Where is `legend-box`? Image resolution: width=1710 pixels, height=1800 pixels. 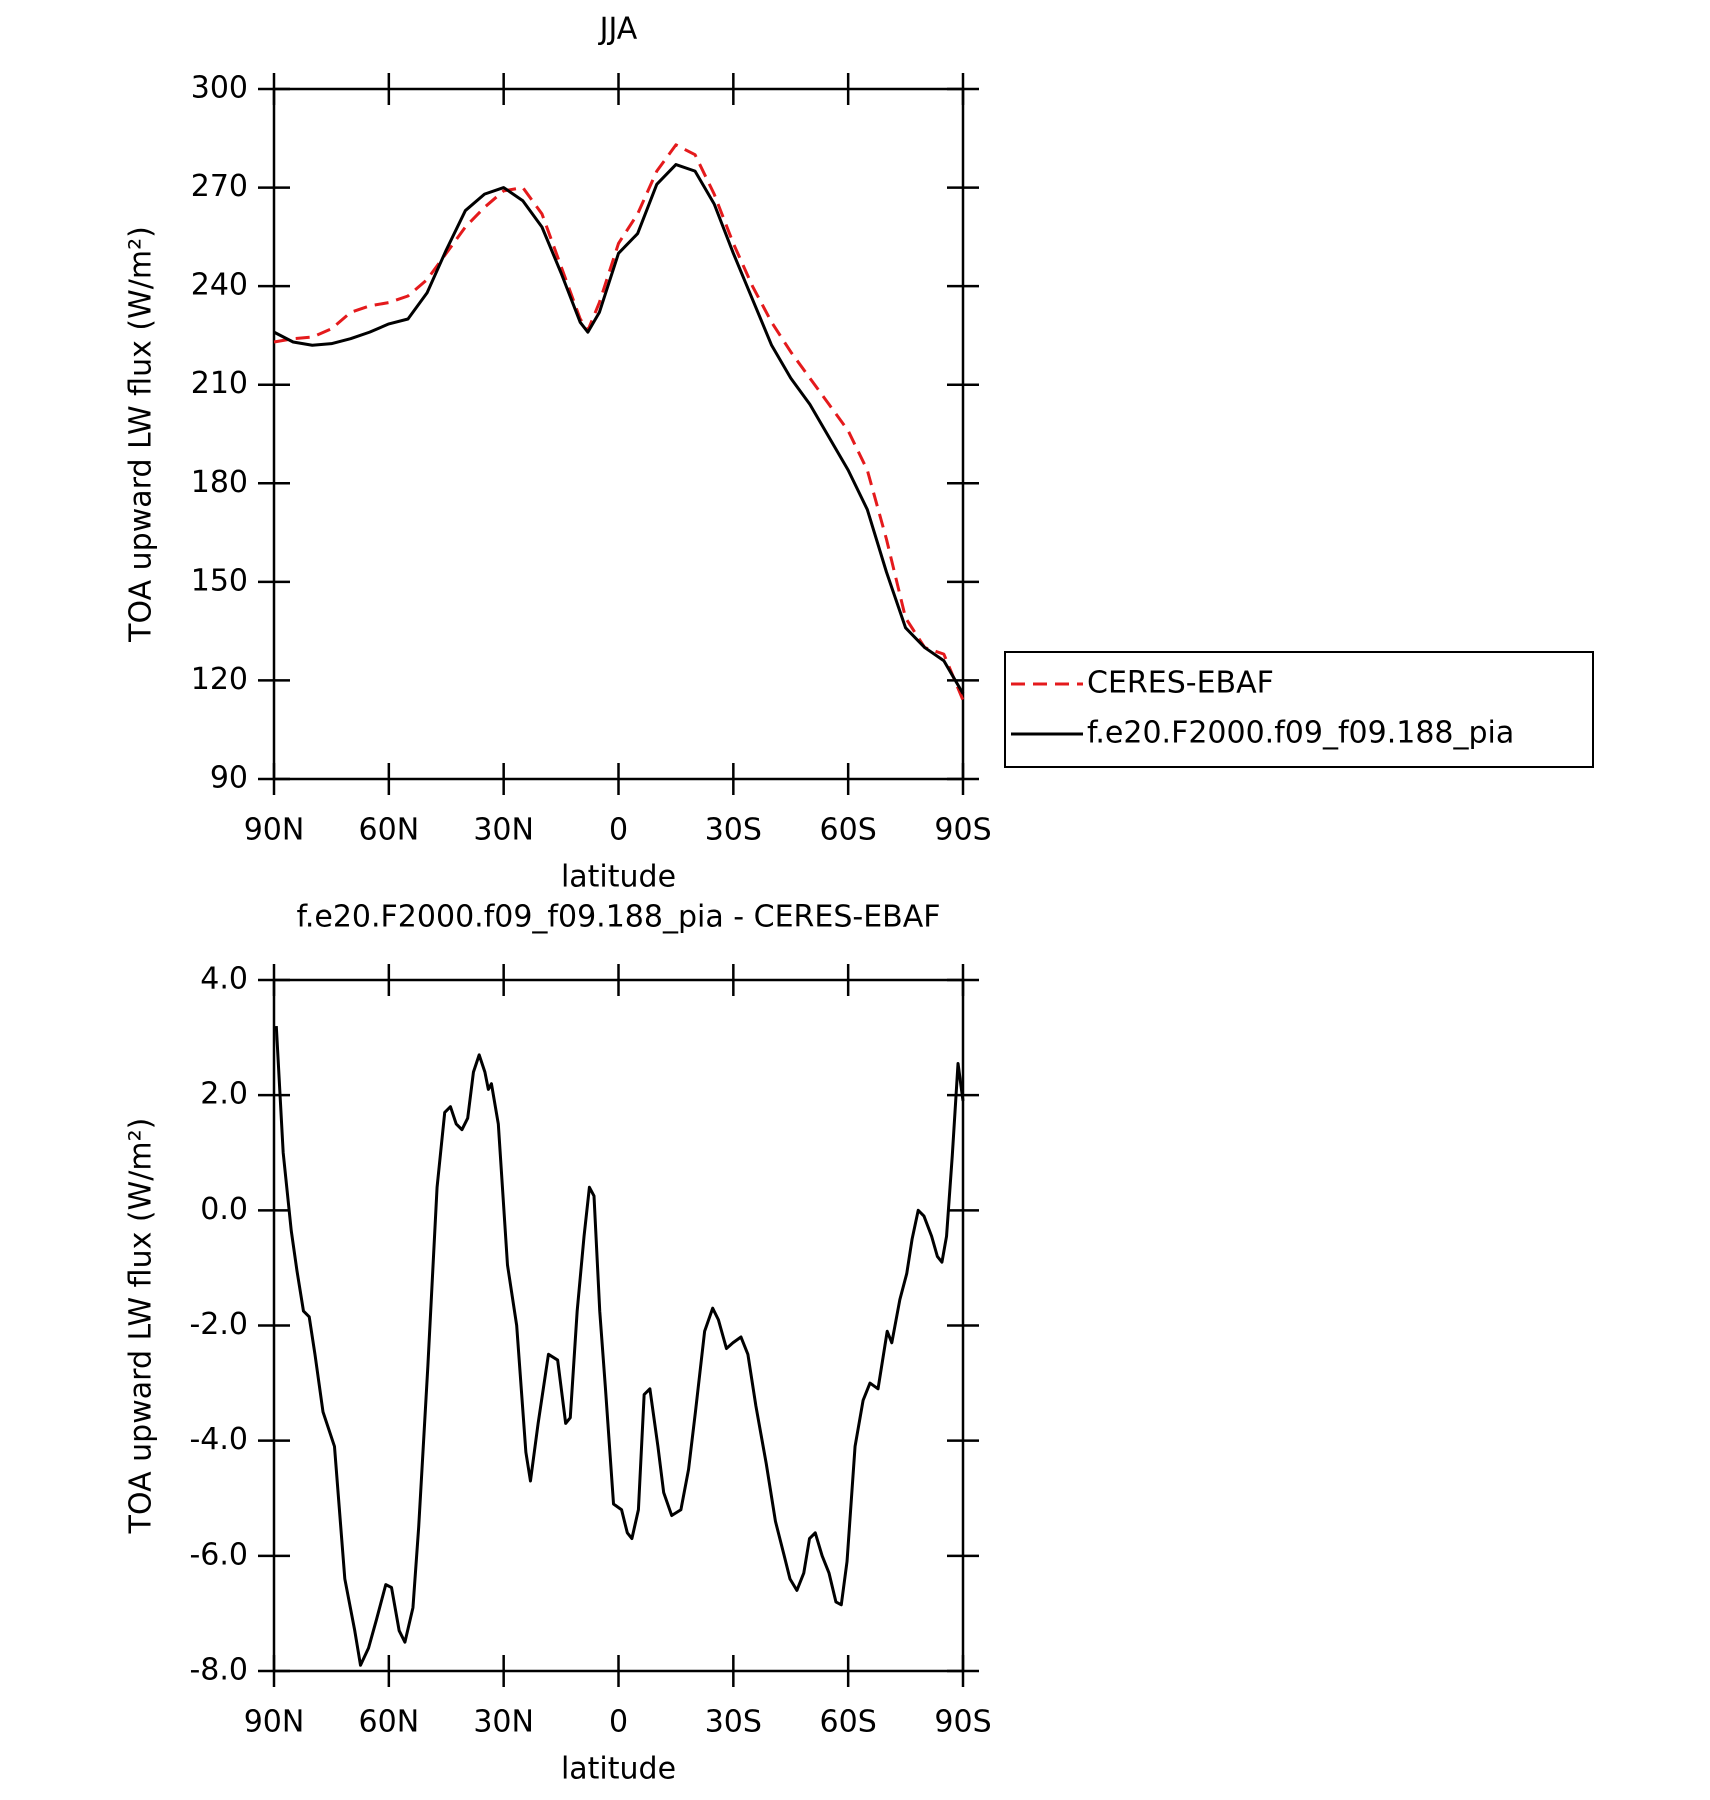
legend-box is located at coordinates (1299, 709).